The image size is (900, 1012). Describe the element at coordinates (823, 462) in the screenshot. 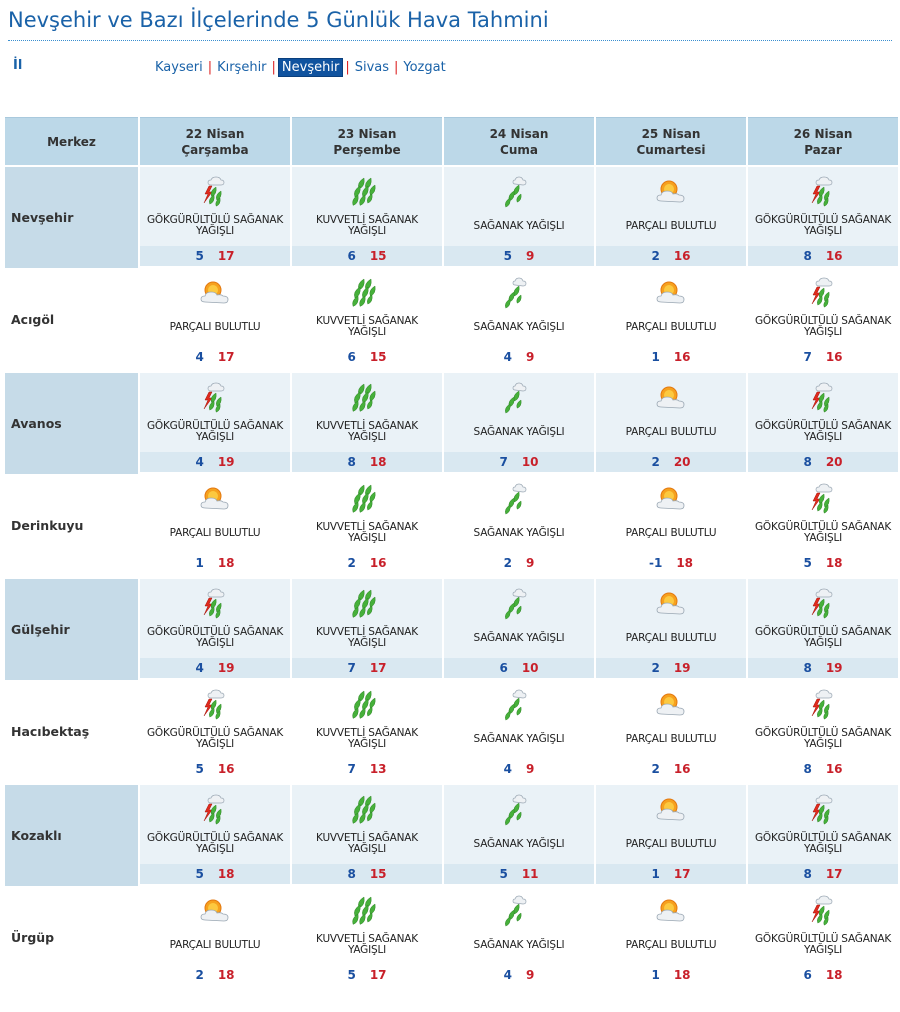

I see `temperature-row: 8 20` at that location.